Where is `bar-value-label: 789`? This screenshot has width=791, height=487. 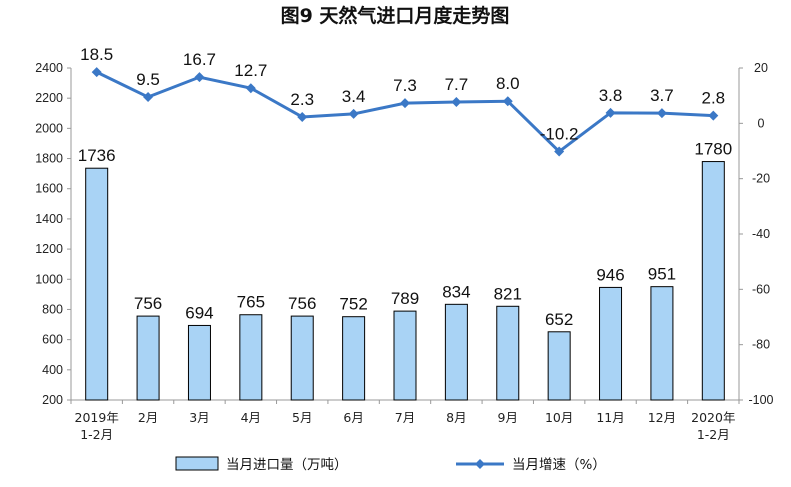 bar-value-label: 789 is located at coordinates (405, 298).